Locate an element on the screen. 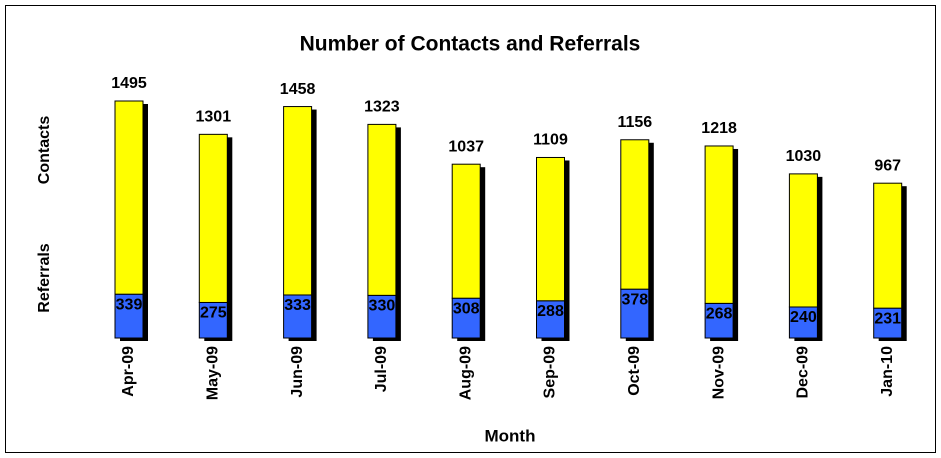 This screenshot has width=941, height=458. value-label: 1323 is located at coordinates (382, 107).